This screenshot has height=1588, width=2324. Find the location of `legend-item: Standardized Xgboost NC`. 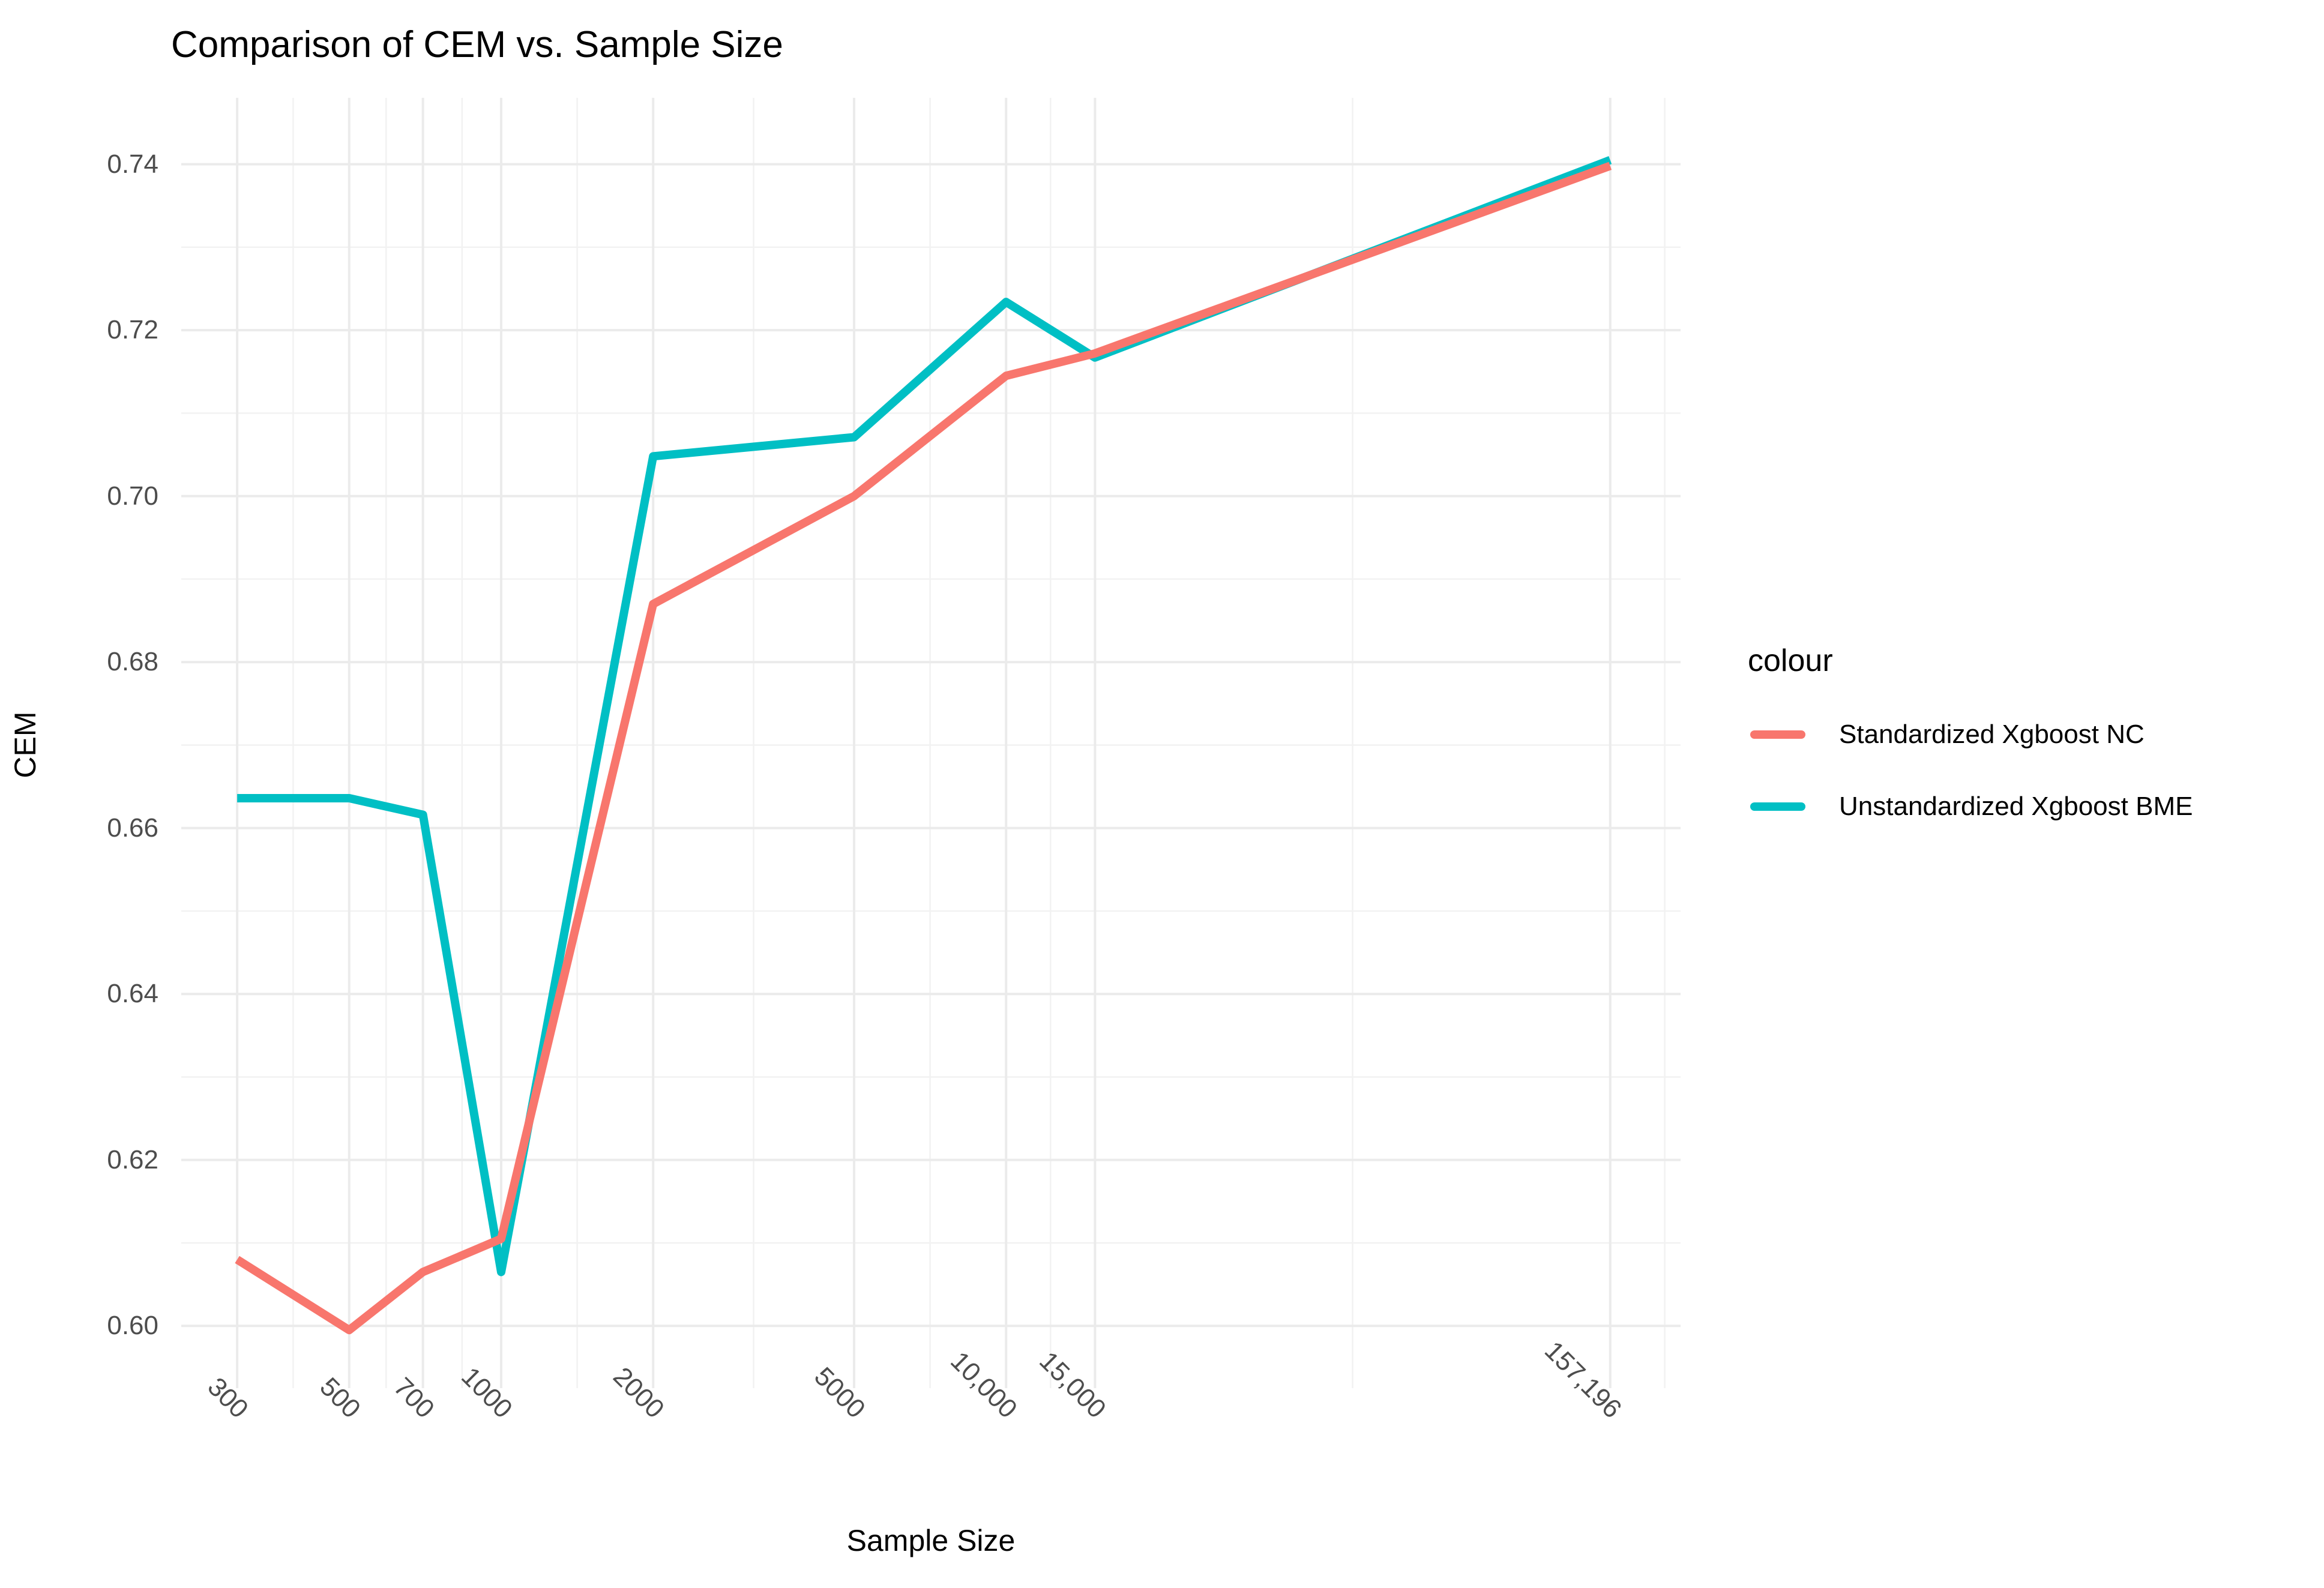

legend-item: Standardized Xgboost NC is located at coordinates (1970, 734).